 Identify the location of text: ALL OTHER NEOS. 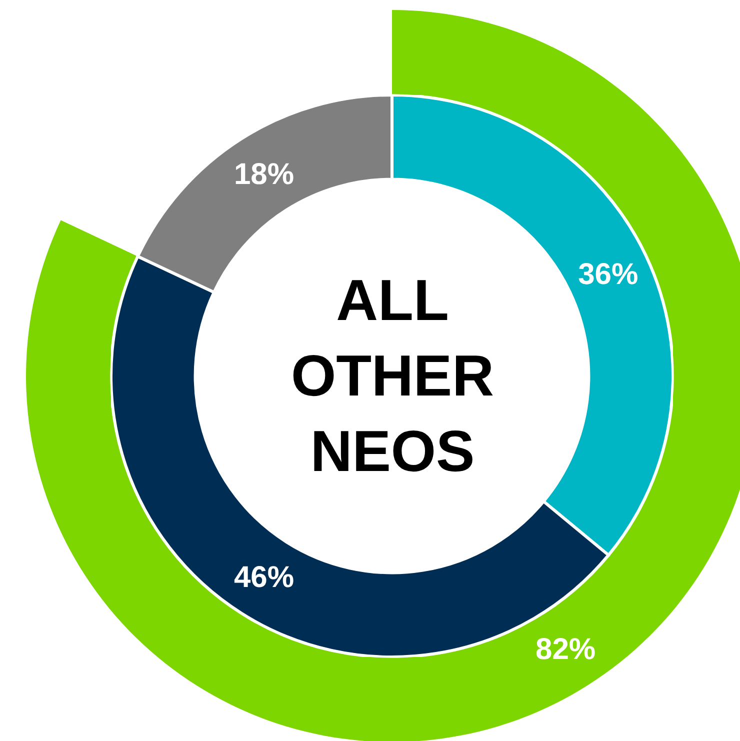
(392, 376).